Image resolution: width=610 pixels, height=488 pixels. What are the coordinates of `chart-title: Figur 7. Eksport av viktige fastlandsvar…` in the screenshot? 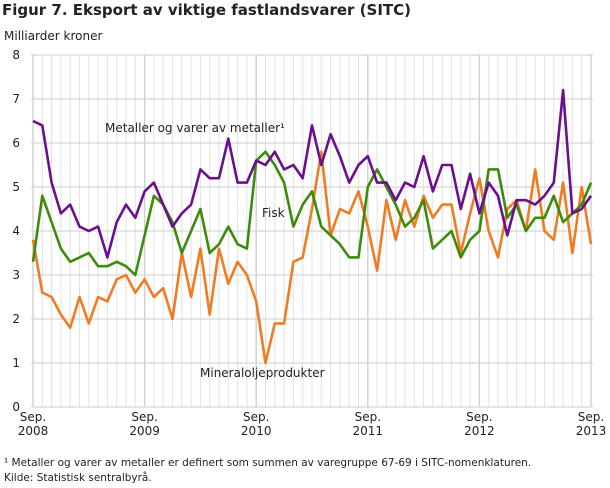 It's located at (207, 10).